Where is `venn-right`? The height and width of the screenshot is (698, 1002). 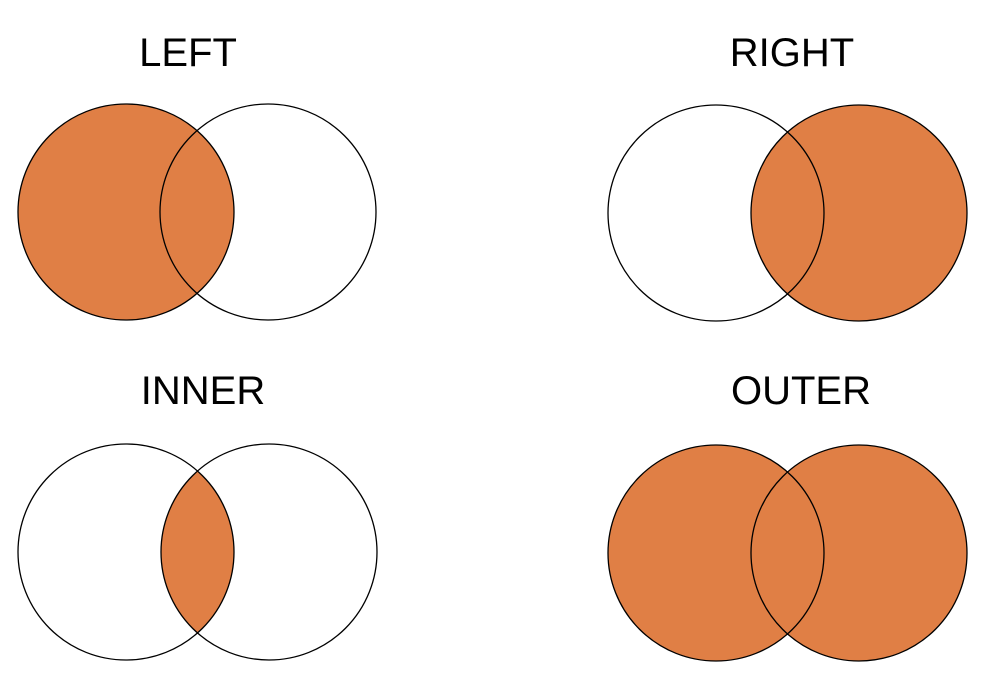
venn-right is located at coordinates (787, 213).